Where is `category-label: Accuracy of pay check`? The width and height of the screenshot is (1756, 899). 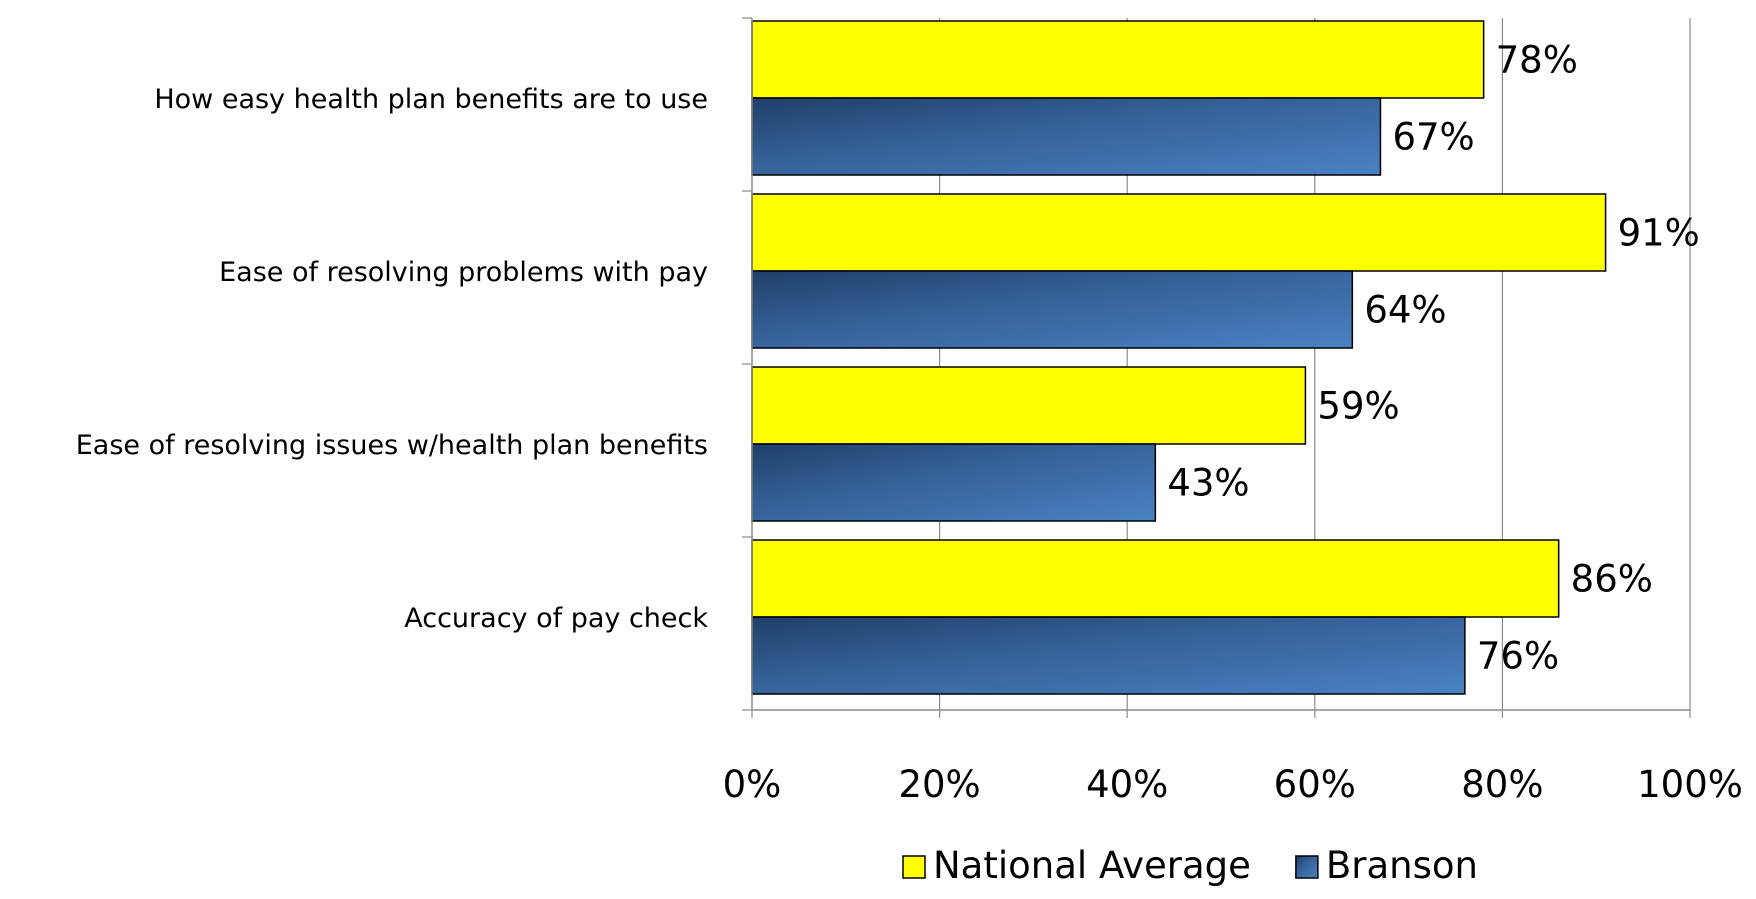 category-label: Accuracy of pay check is located at coordinates (556, 618).